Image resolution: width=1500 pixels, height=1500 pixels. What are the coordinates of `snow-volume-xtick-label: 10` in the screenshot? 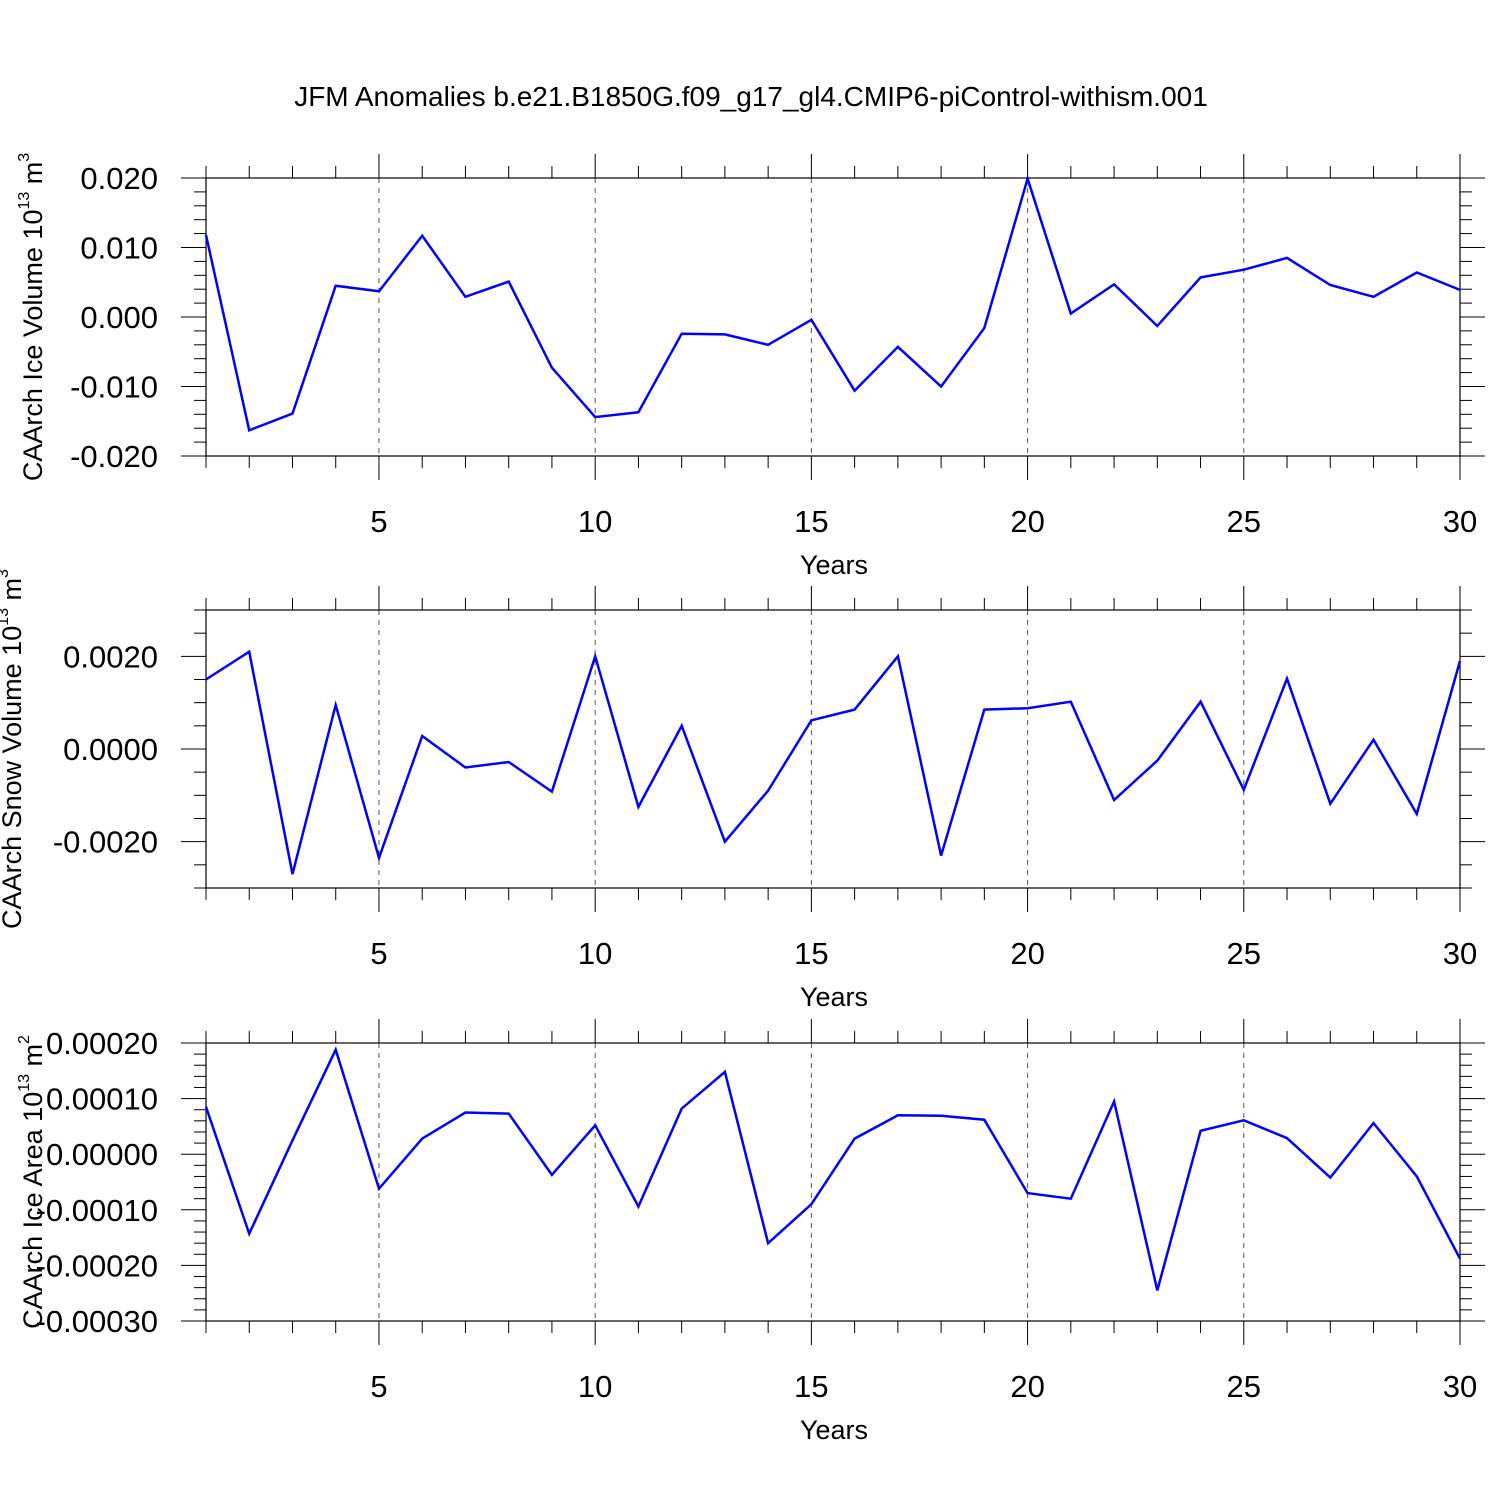 It's located at (595, 953).